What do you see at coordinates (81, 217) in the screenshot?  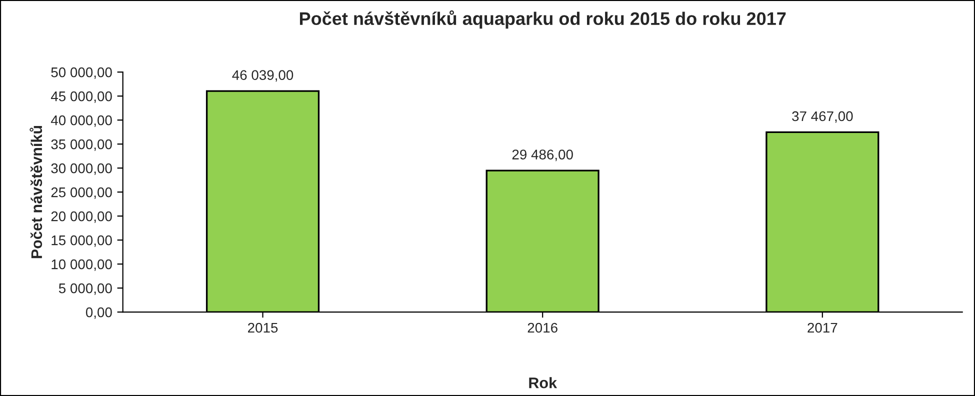 I see `y-tick-label: 20 000,00` at bounding box center [81, 217].